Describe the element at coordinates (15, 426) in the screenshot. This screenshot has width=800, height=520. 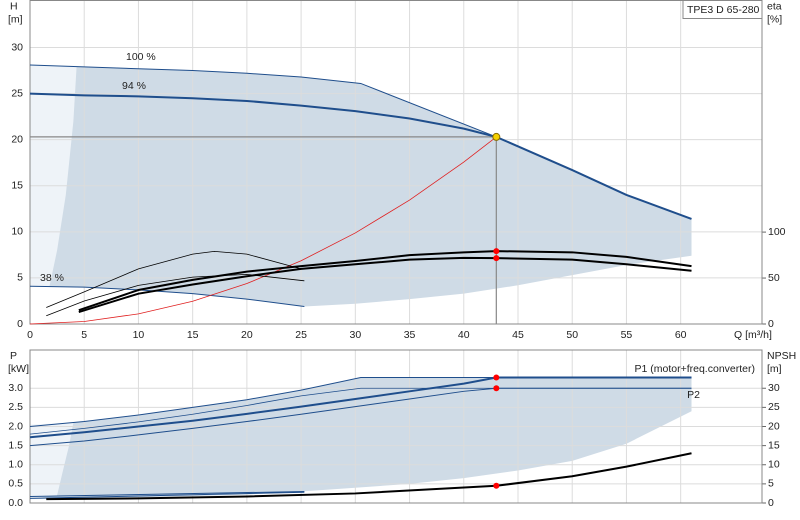
I see `y-tick-label: 2.0` at that location.